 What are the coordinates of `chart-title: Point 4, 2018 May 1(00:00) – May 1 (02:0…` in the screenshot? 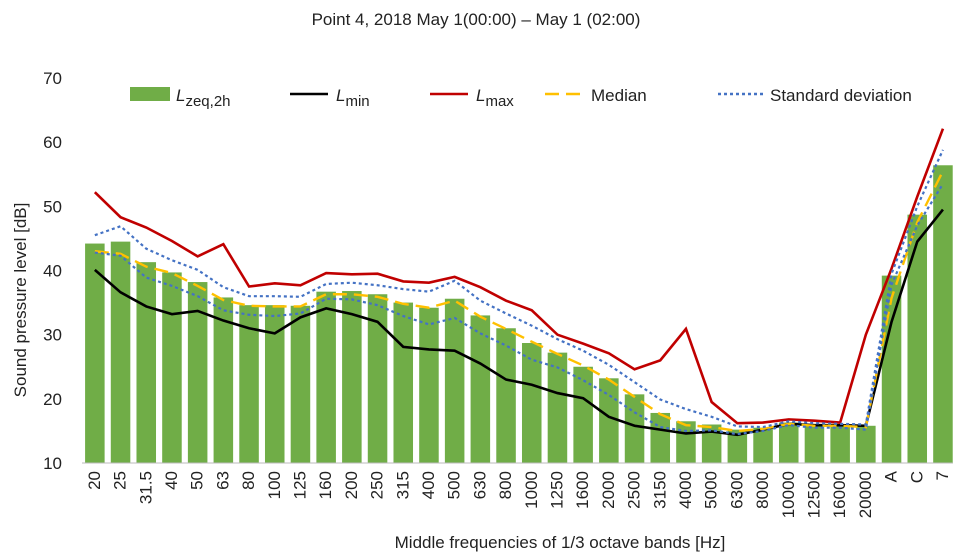 It's located at (476, 19).